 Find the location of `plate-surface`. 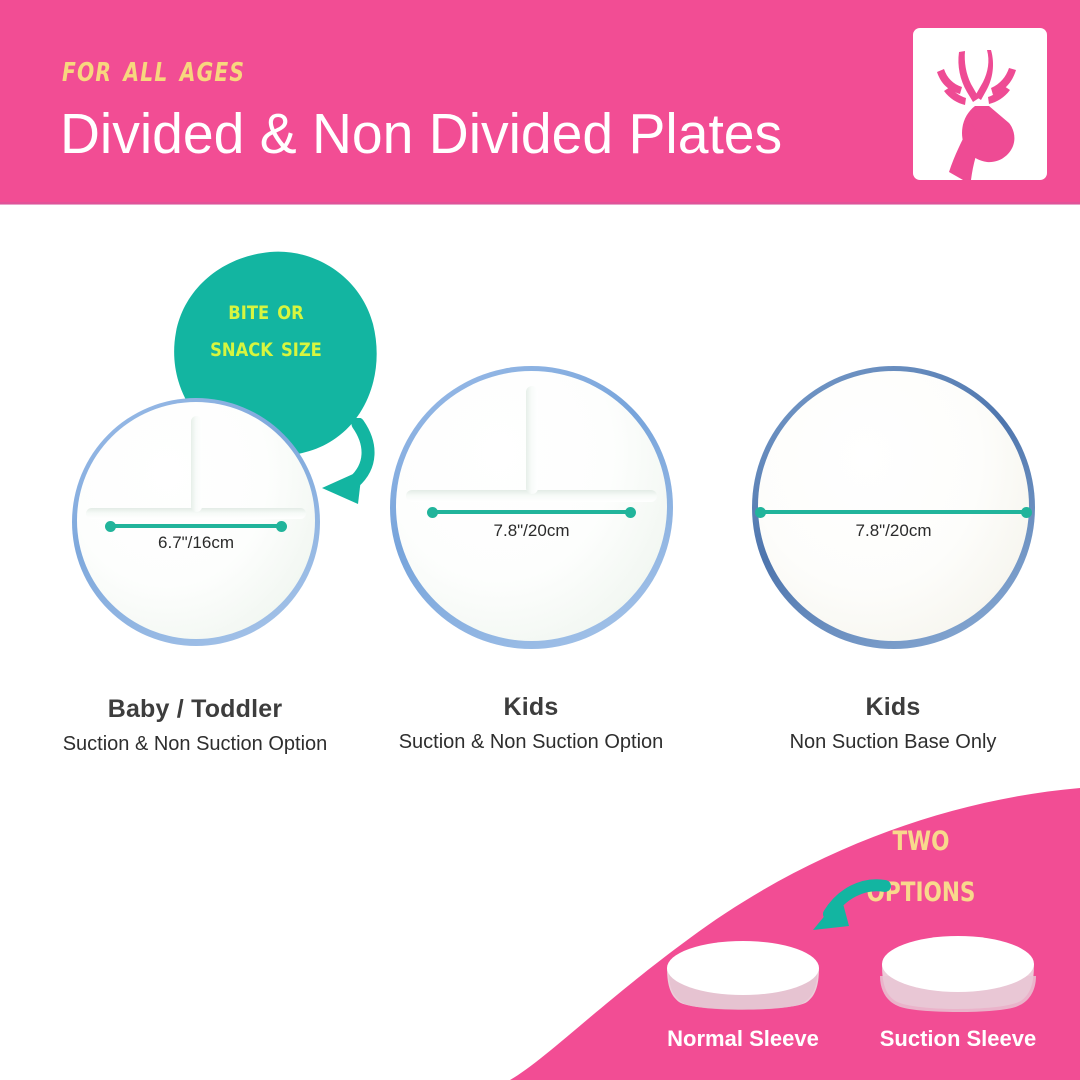

plate-surface is located at coordinates (893, 506).